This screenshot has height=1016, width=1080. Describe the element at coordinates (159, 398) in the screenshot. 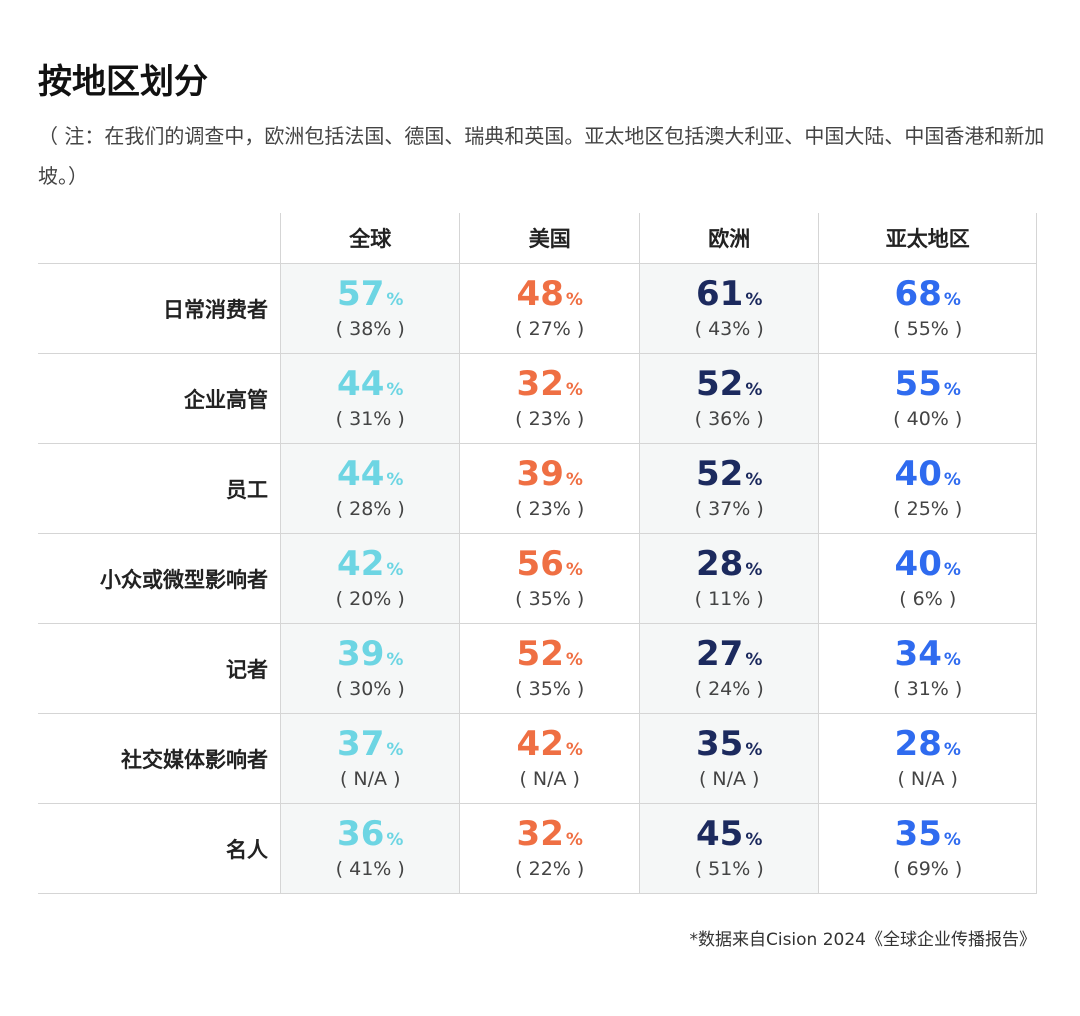

I see `row-label: 企业高管` at that location.